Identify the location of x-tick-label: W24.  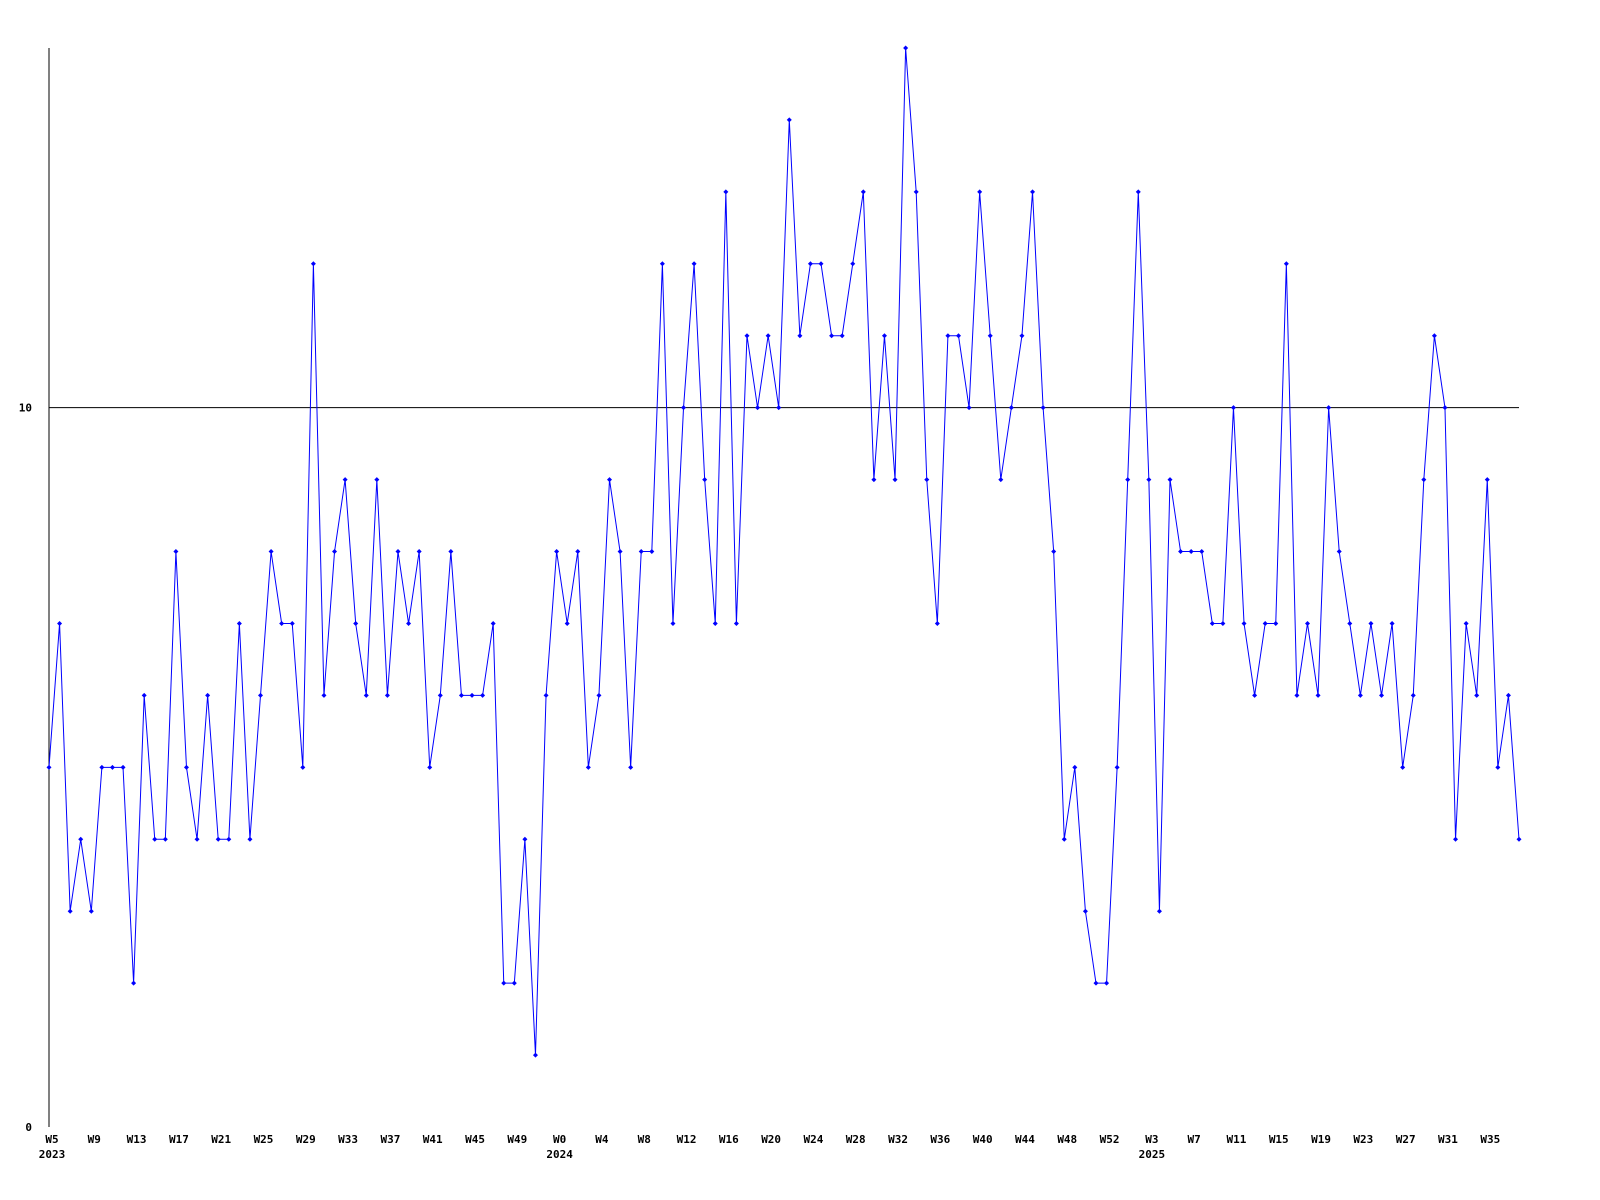
(814, 1139).